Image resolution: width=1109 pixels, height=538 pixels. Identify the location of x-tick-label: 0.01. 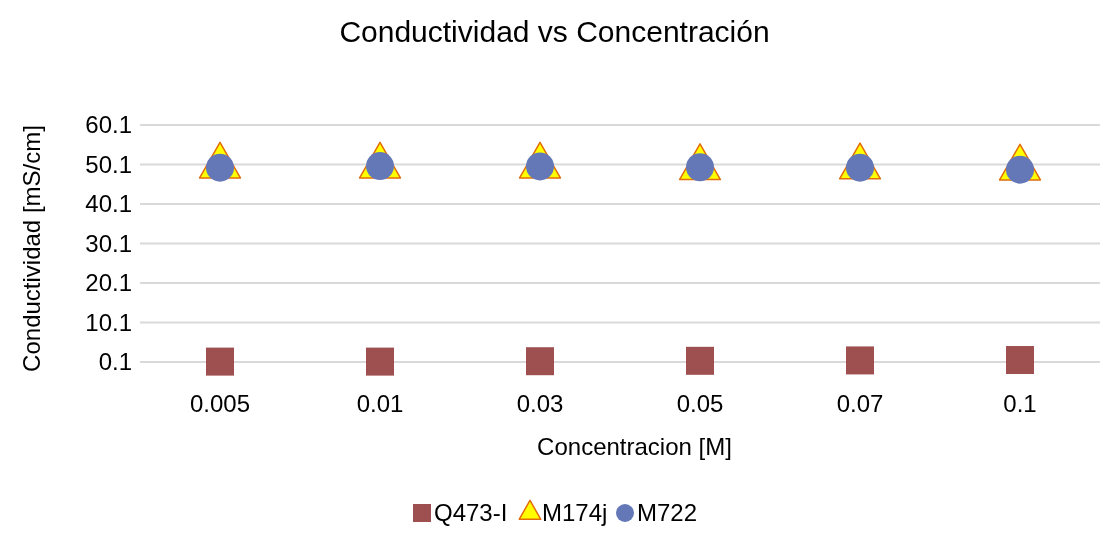
(380, 403).